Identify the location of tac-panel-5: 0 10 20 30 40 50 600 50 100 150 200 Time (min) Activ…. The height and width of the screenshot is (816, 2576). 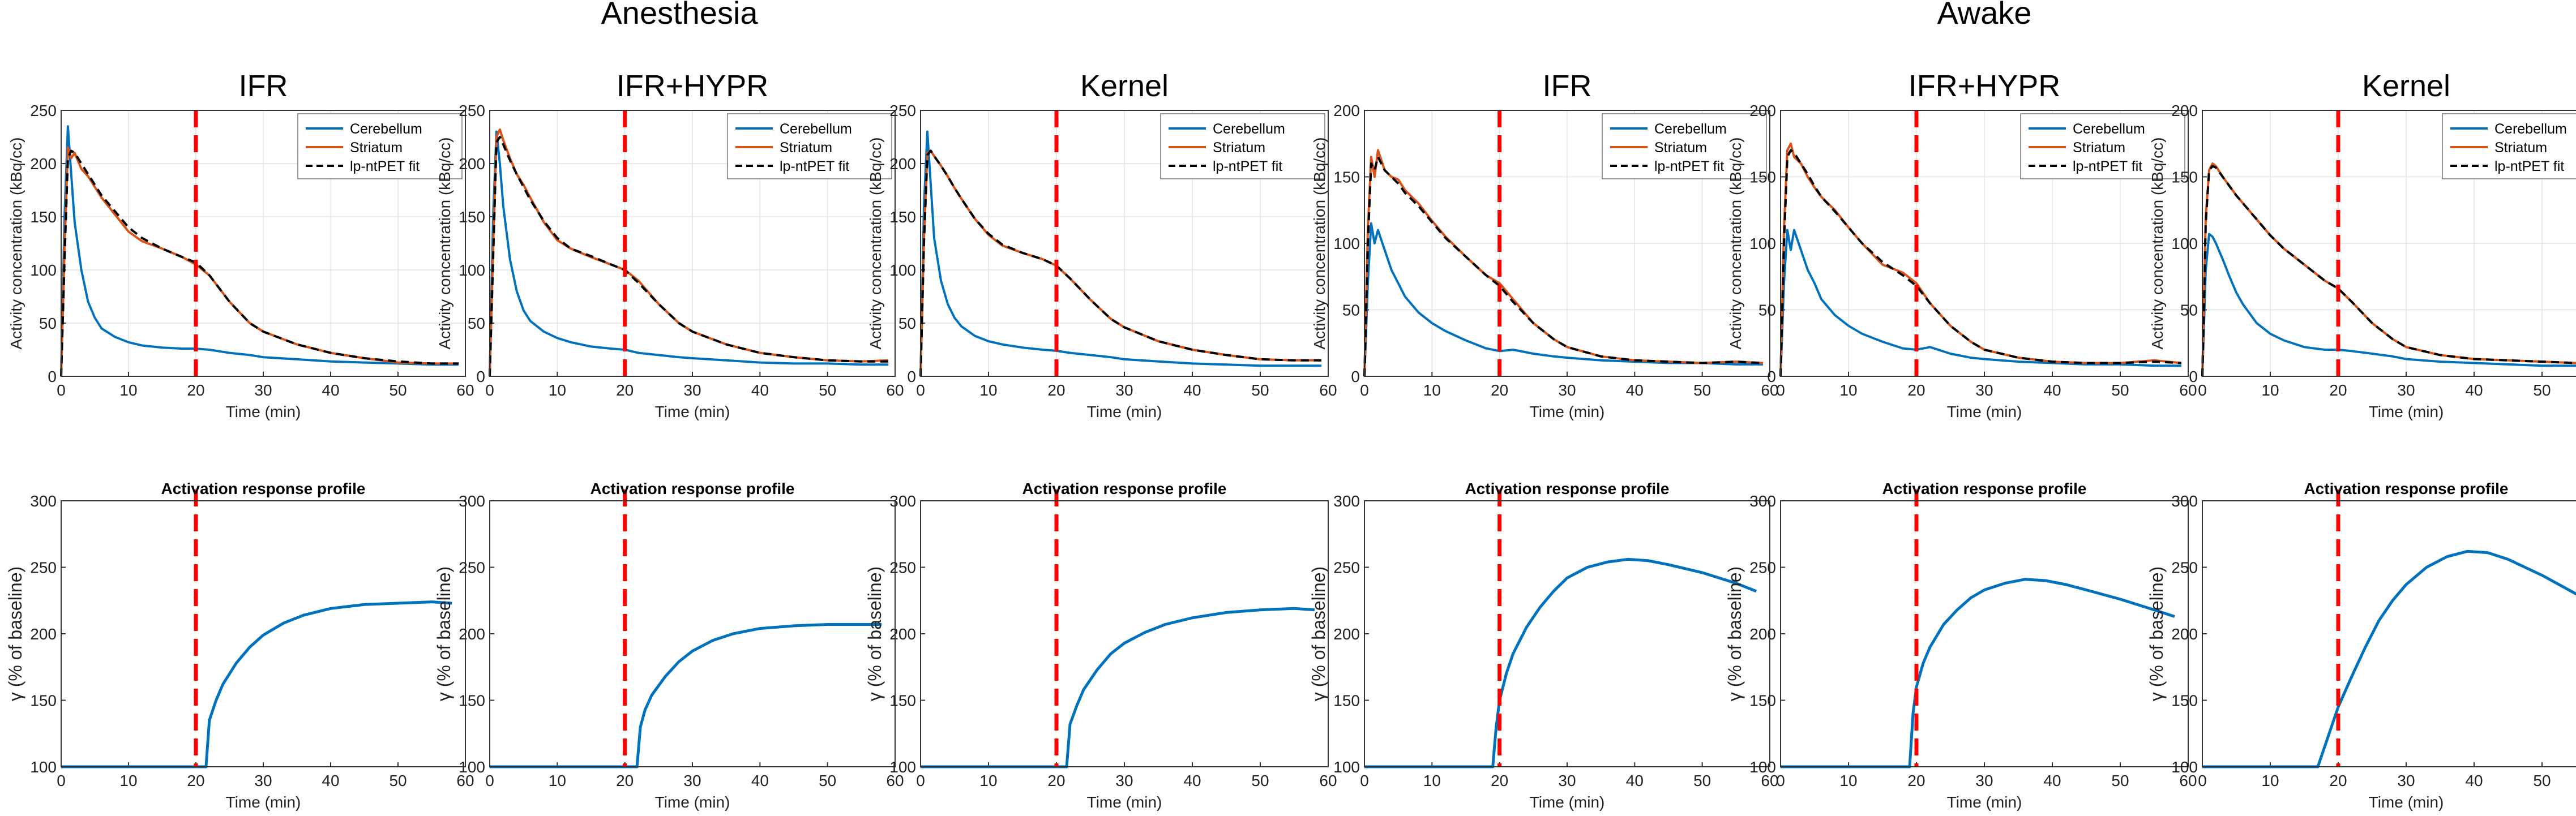
(2362, 244).